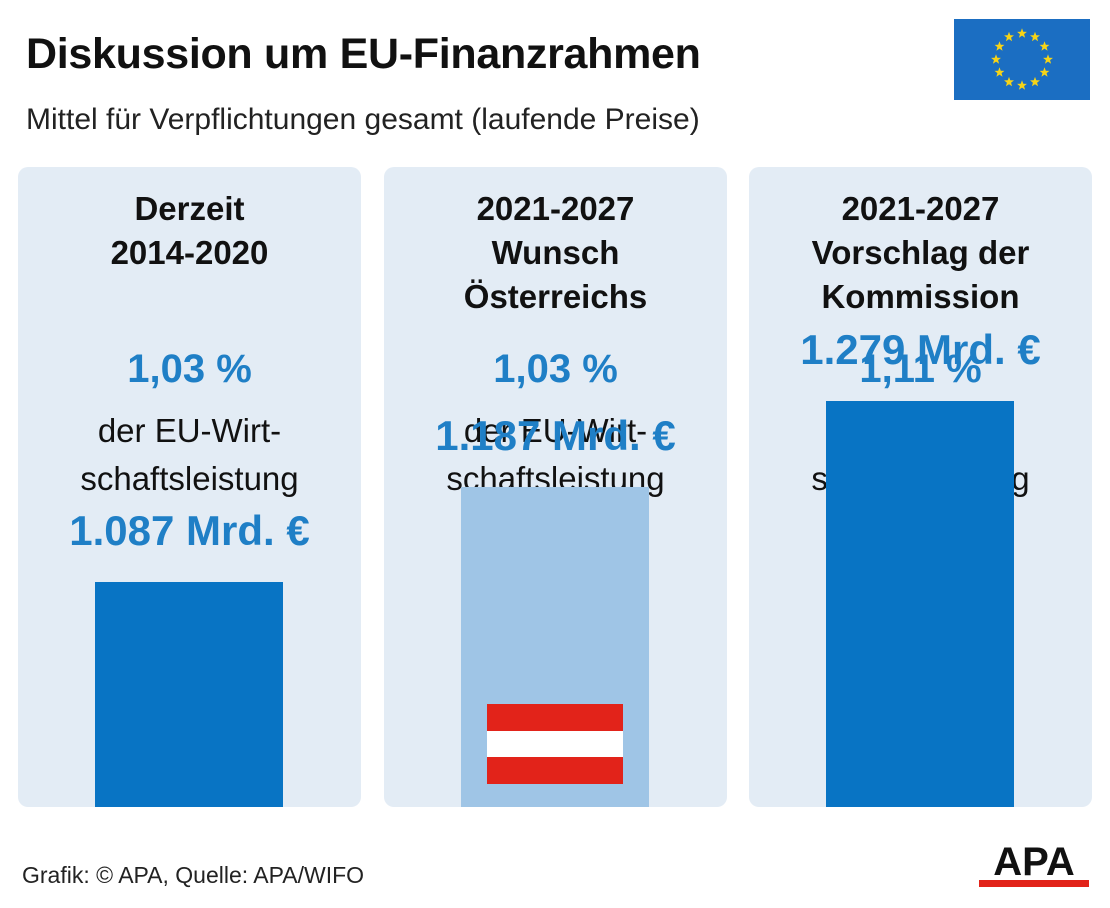  Describe the element at coordinates (920, 369) in the screenshot. I see `percent-label: 1,11 %` at that location.